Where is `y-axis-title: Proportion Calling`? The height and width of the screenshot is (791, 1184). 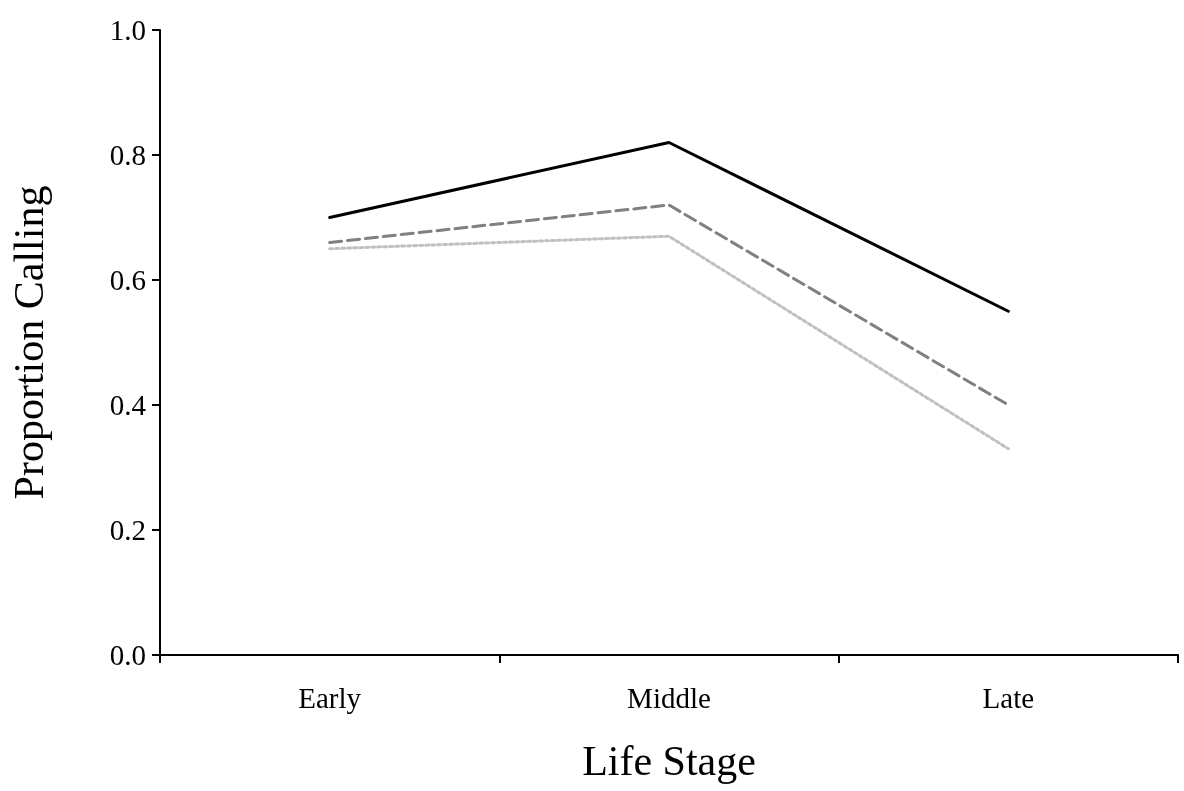 y-axis-title: Proportion Calling is located at coordinates (29, 342).